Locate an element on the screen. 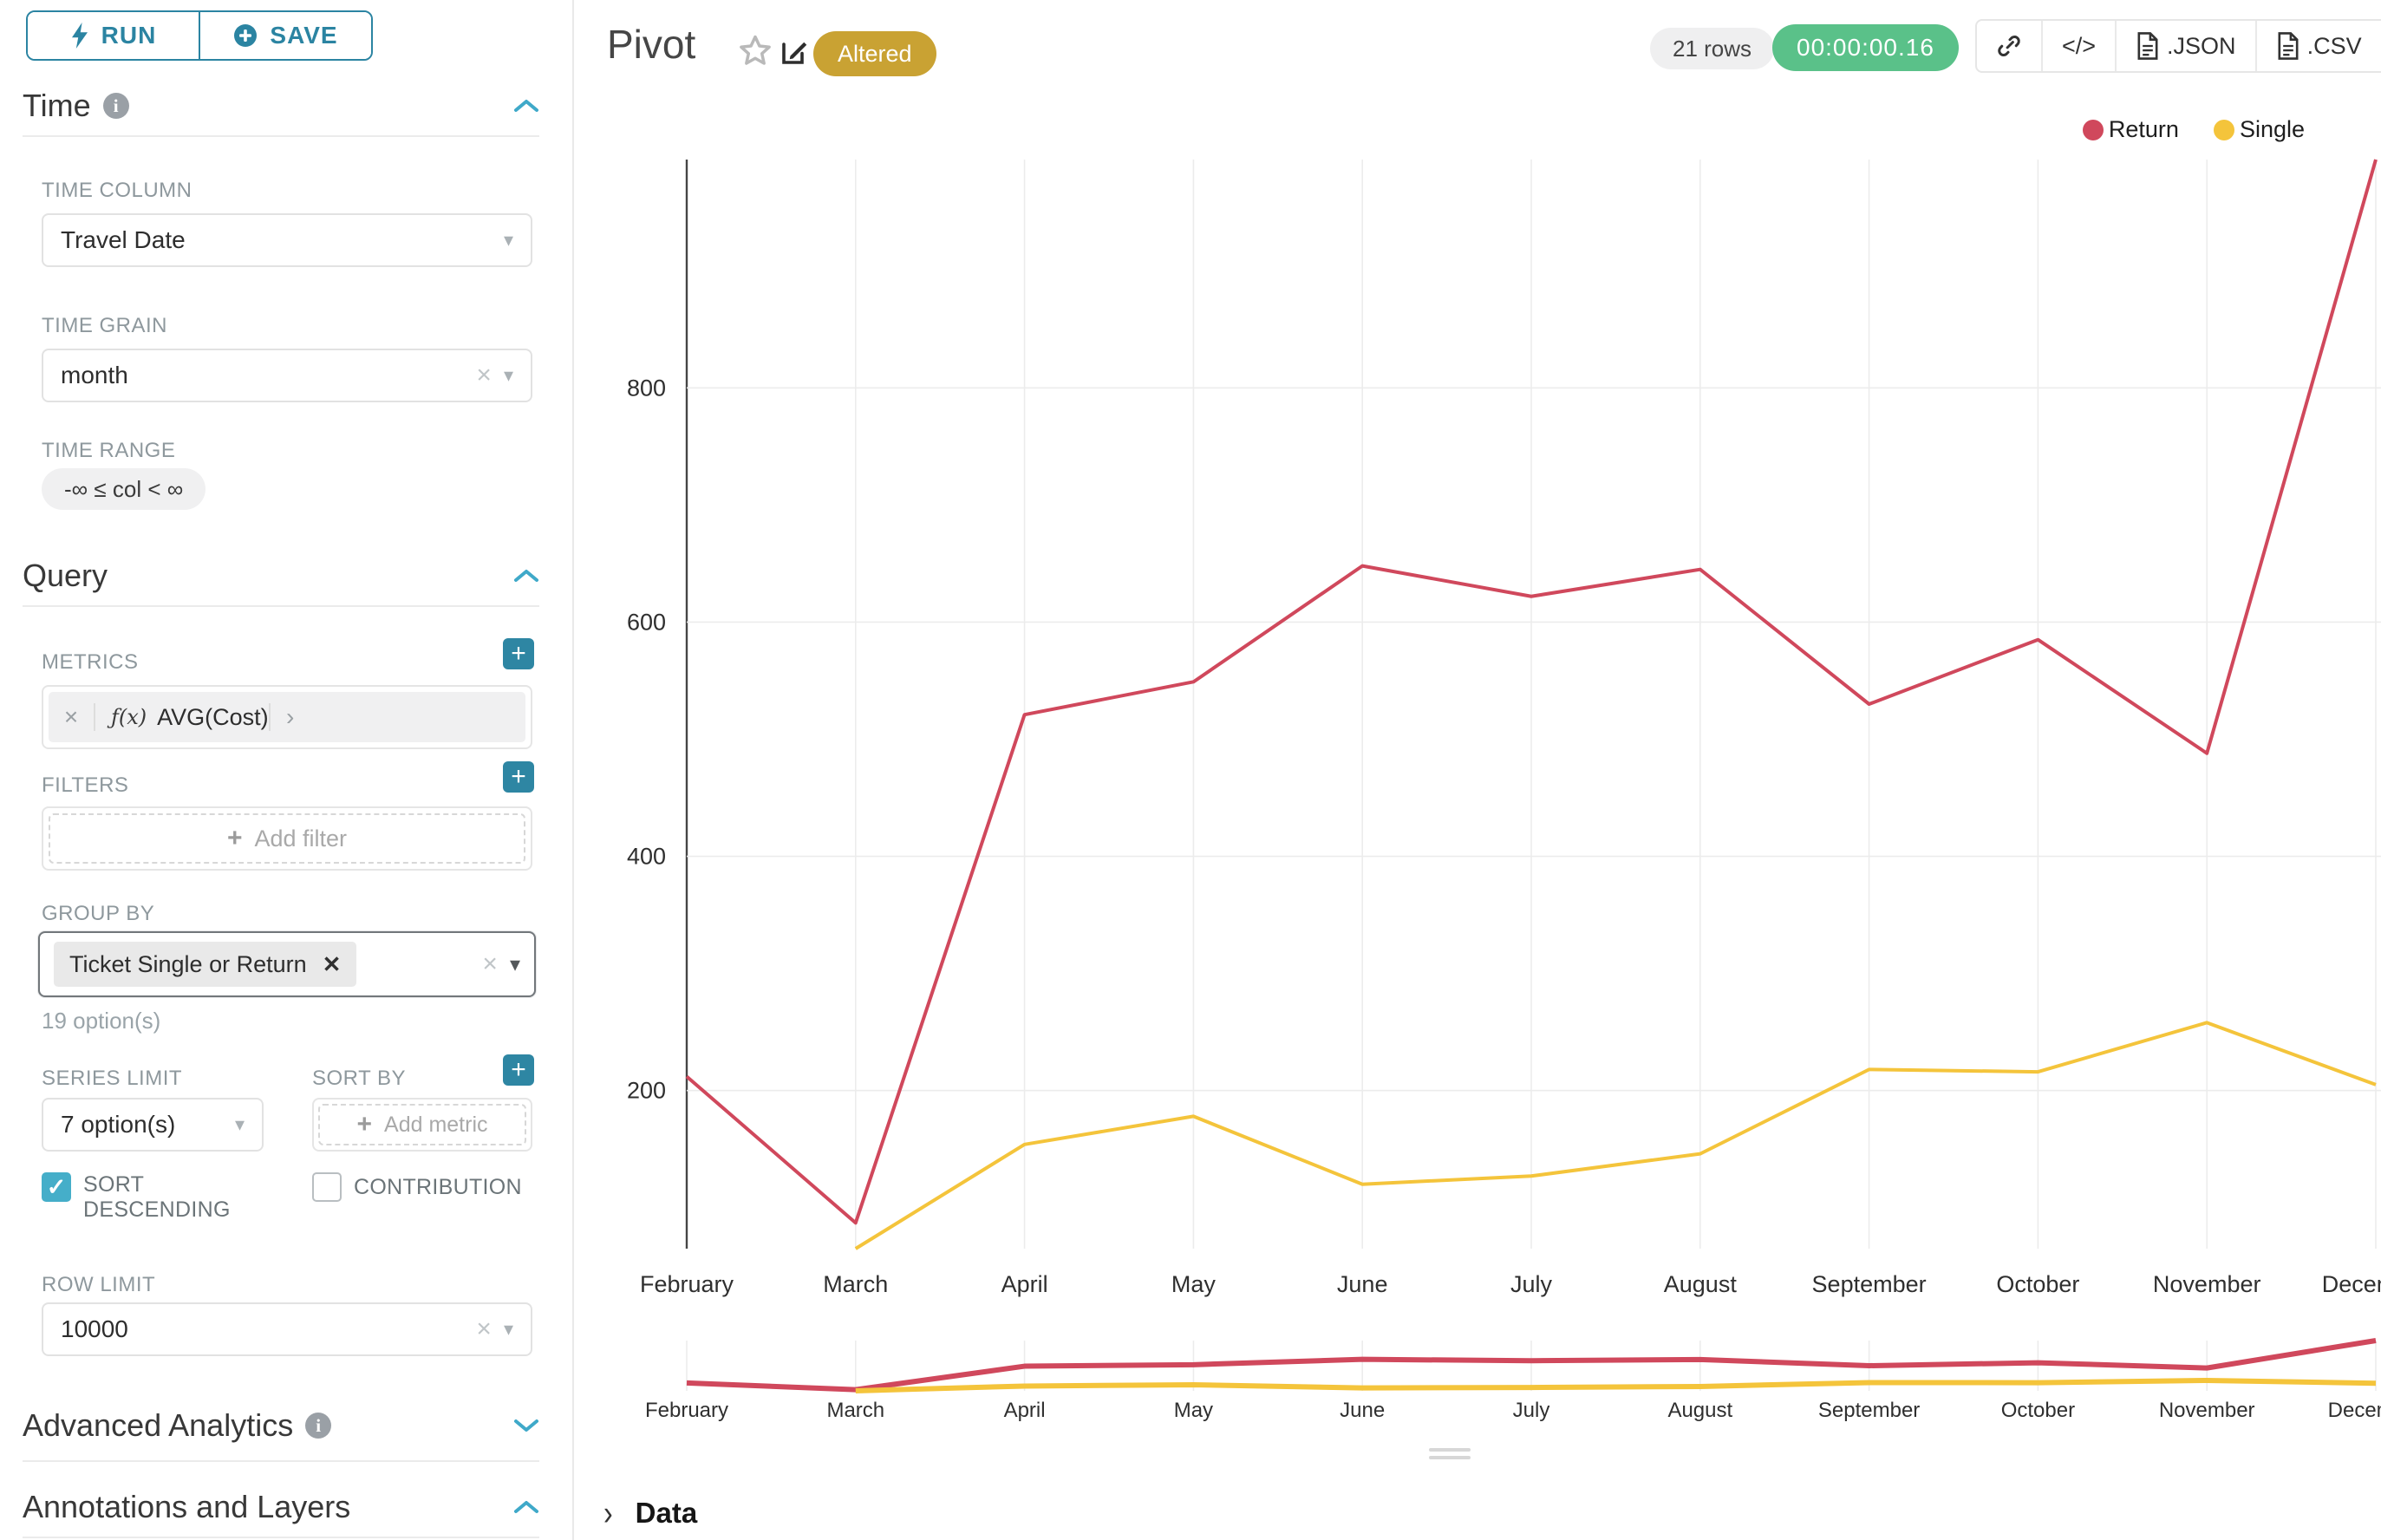 This screenshot has width=2381, height=1540. group-by-tag: Ticket Single or Return ✕ is located at coordinates (205, 965).